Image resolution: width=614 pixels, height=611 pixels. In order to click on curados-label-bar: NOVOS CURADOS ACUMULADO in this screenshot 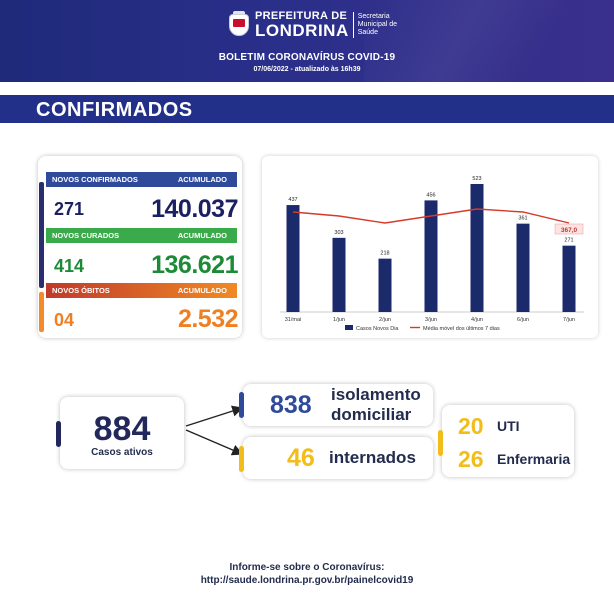, I will do `click(141, 235)`.